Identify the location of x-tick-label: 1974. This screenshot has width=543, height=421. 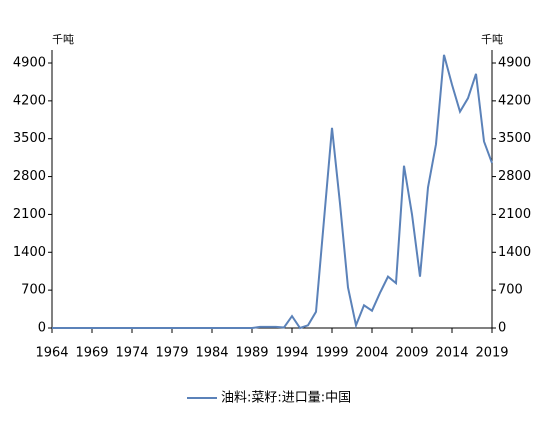
(131, 353).